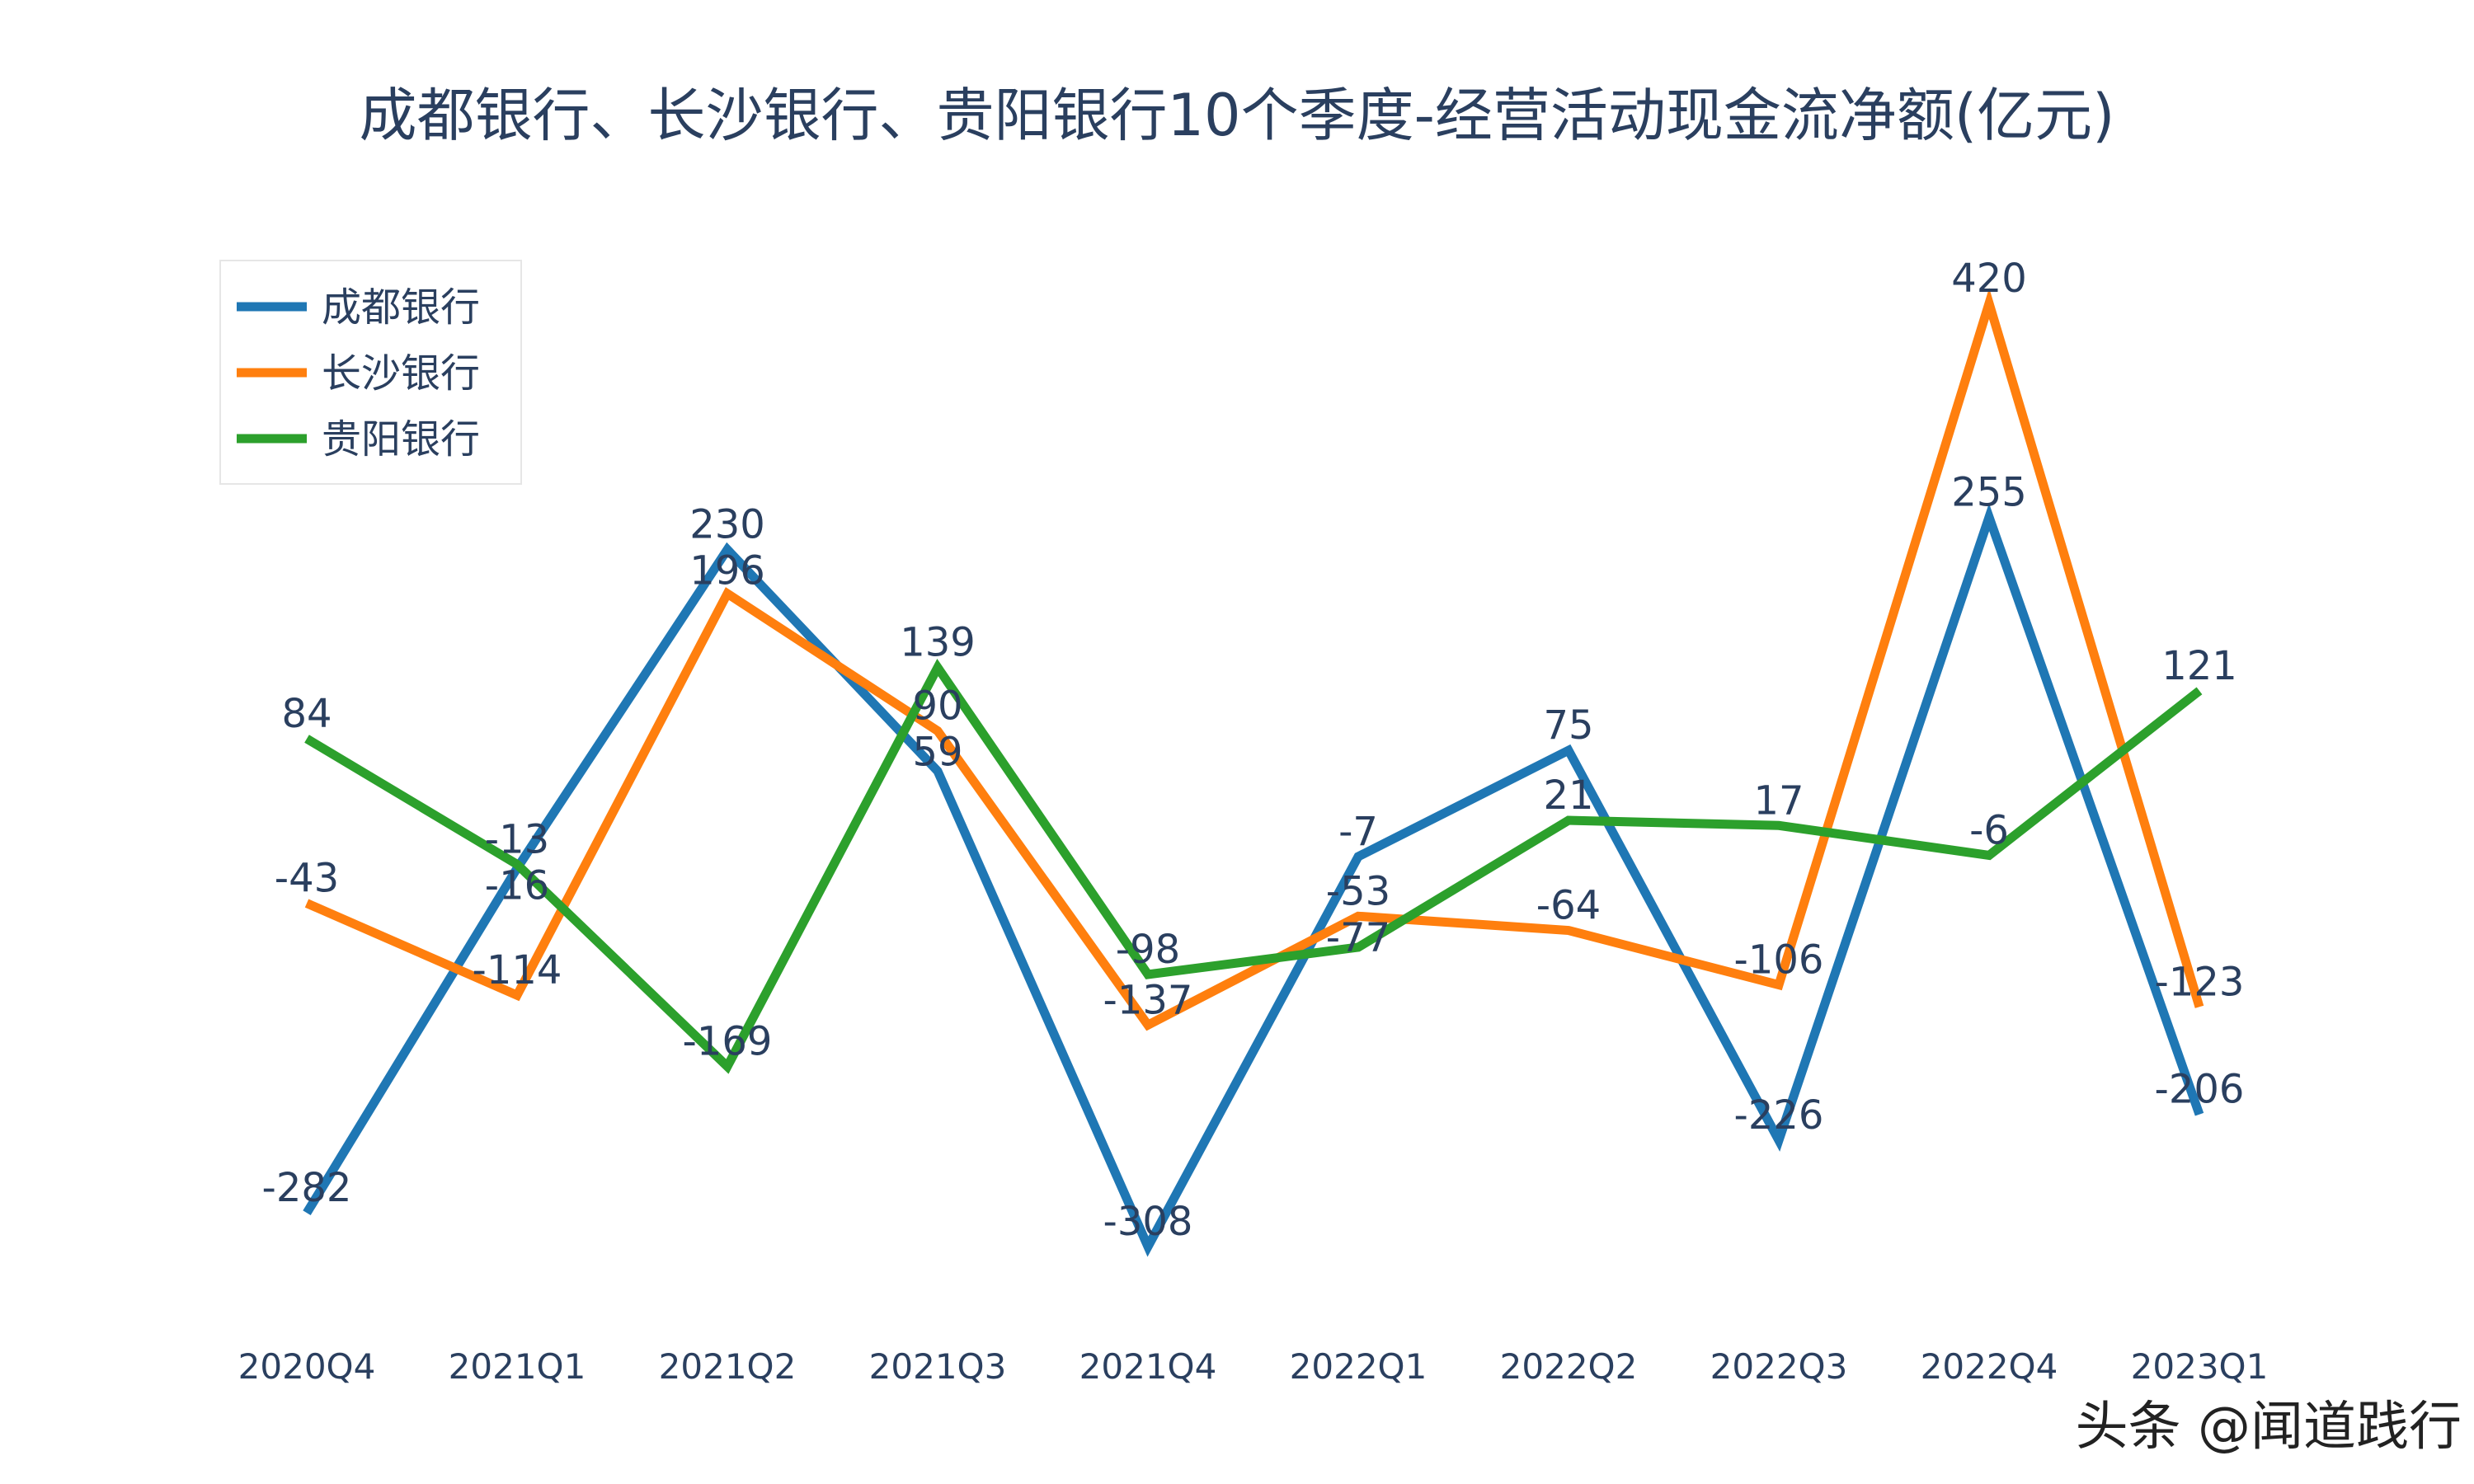 This screenshot has width=2474, height=1484. What do you see at coordinates (401, 307) in the screenshot?
I see `legend-label: 成都银行` at bounding box center [401, 307].